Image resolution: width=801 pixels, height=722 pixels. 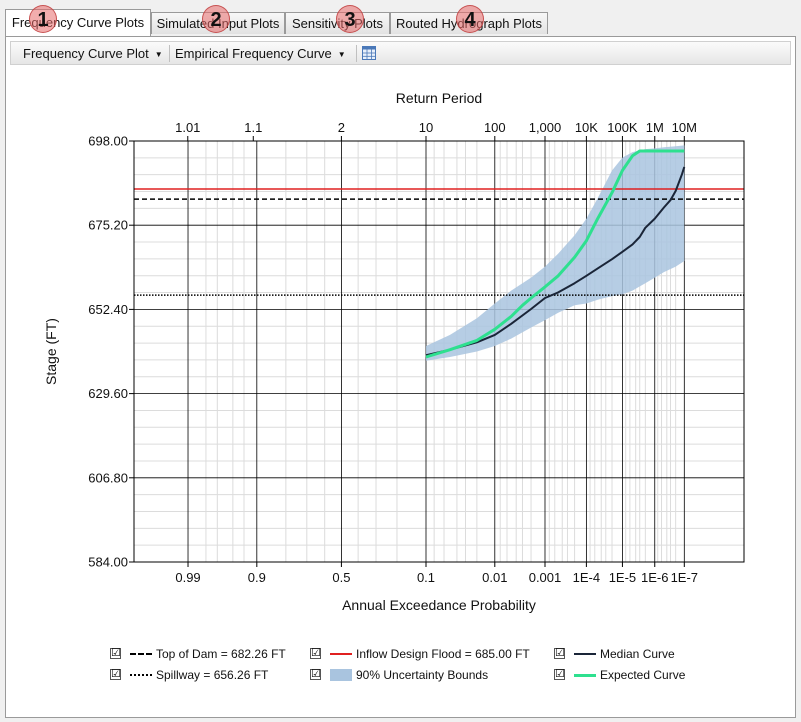 What do you see at coordinates (495, 127) in the screenshot?
I see `top-tick-label: 100` at bounding box center [495, 127].